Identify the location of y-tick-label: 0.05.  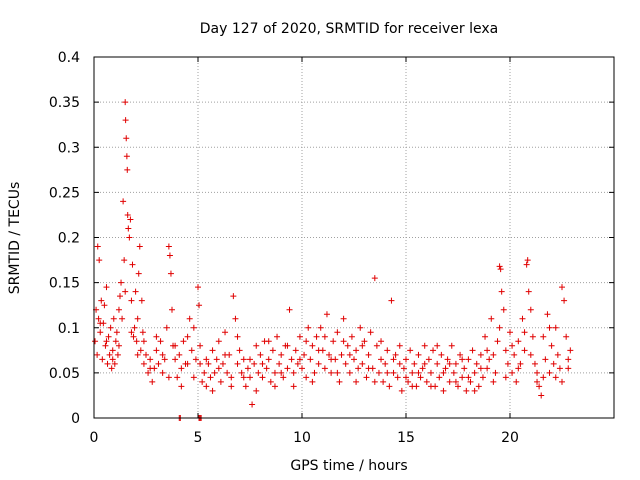
(64, 374).